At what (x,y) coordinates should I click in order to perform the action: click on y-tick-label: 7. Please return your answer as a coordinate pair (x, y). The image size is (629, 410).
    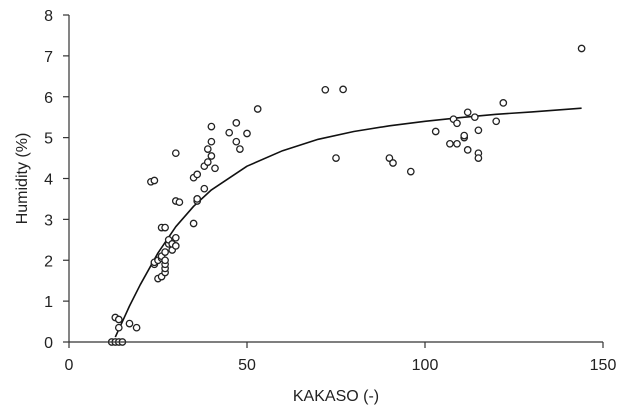
    Looking at the image, I should click on (48, 57).